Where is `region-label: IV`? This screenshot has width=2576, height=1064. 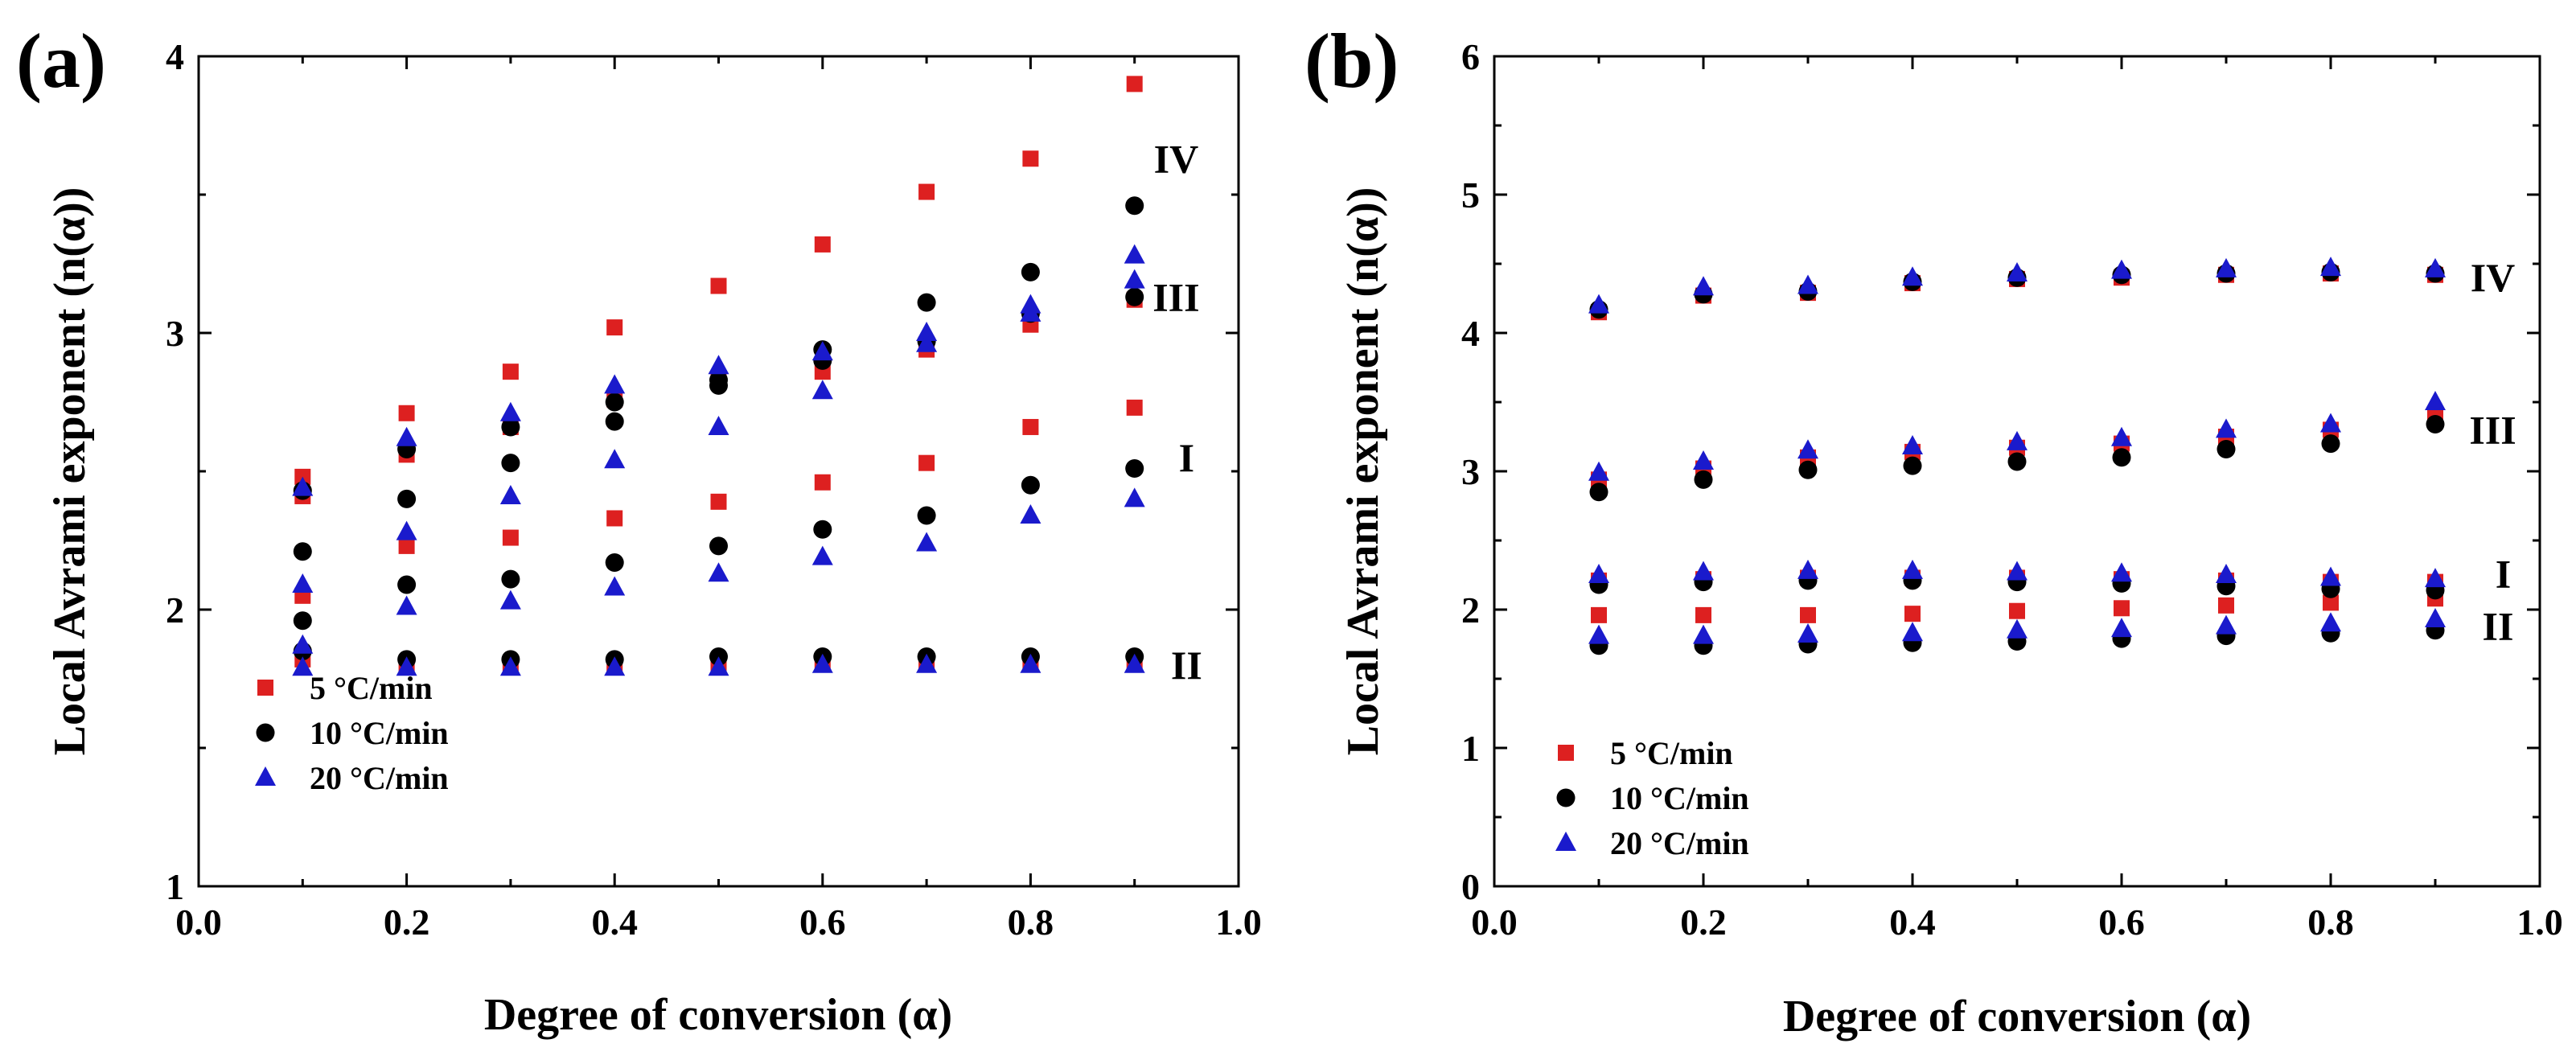
region-label: IV is located at coordinates (2493, 277).